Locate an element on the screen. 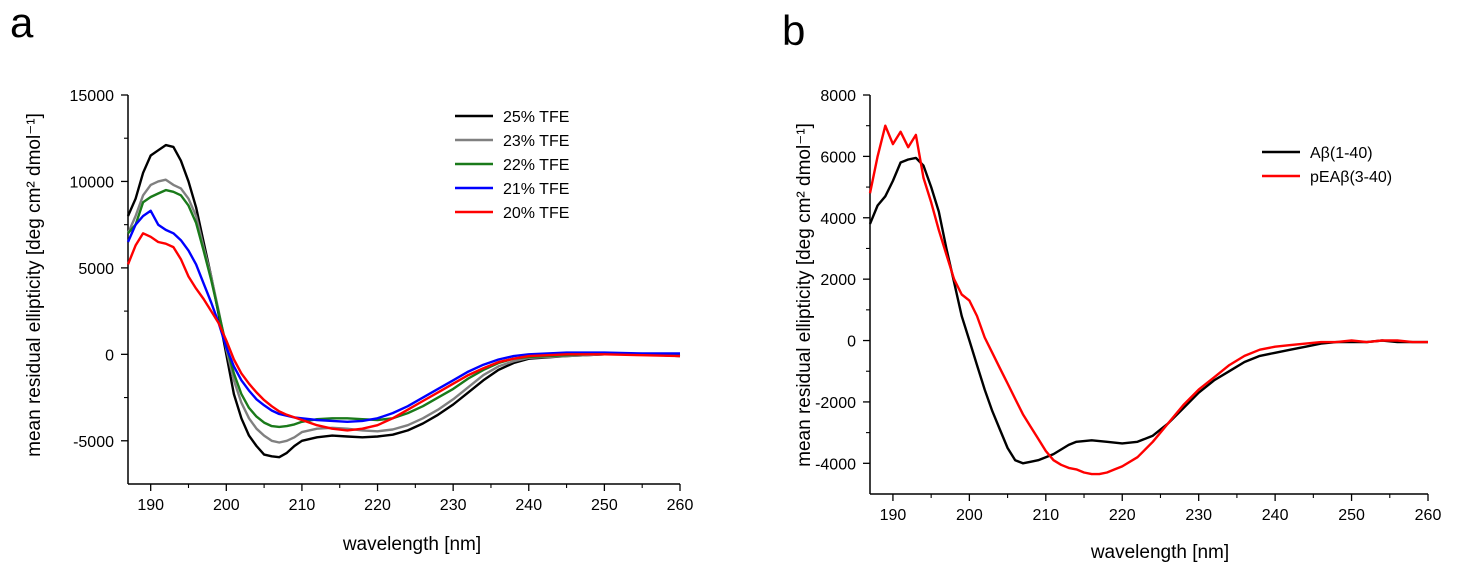 The width and height of the screenshot is (1460, 565). legend-label: 25% TFE is located at coordinates (536, 117).